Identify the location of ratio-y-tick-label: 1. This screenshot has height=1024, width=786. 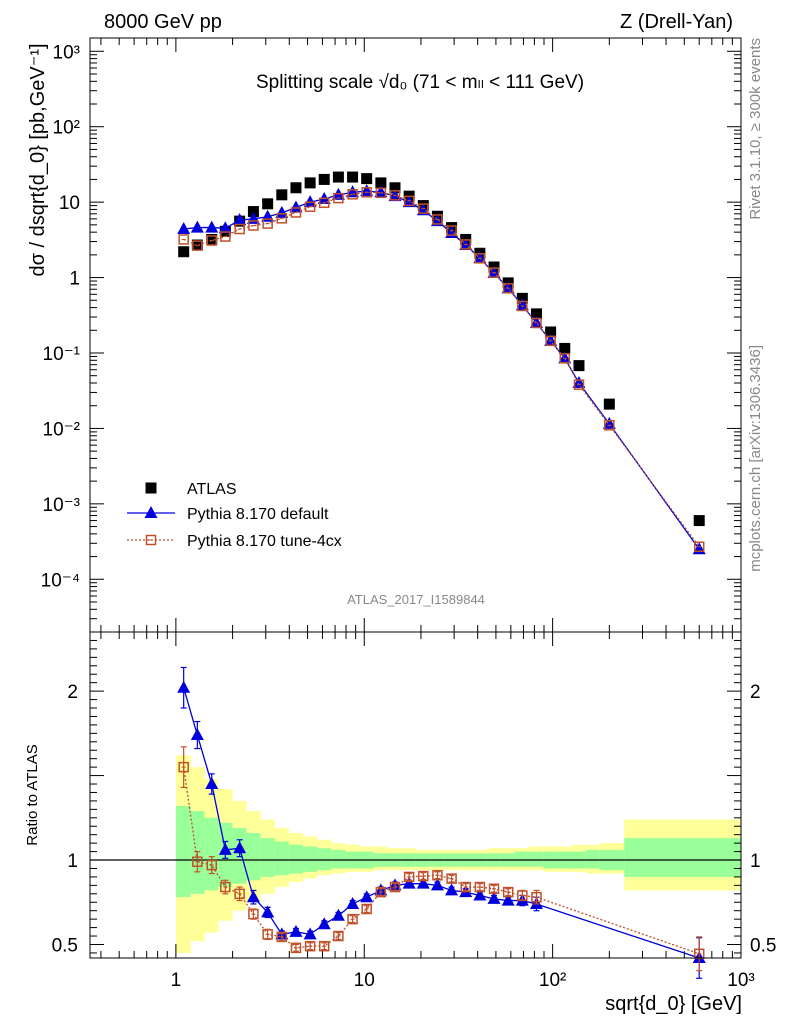
(72, 861).